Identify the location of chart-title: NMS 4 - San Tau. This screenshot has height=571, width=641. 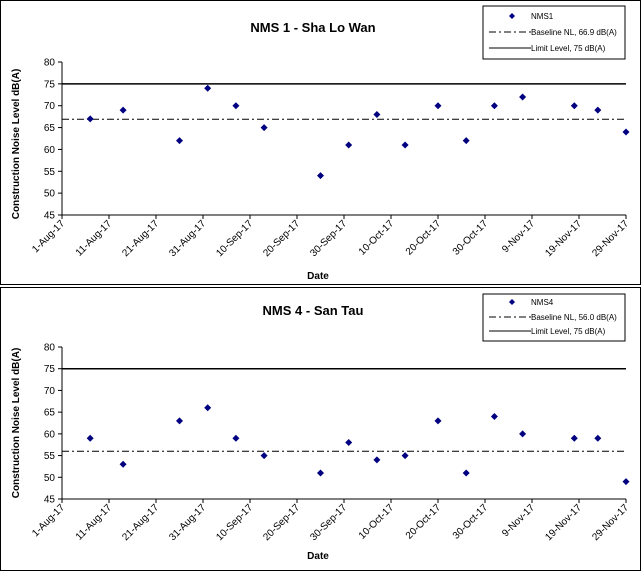
(313, 310).